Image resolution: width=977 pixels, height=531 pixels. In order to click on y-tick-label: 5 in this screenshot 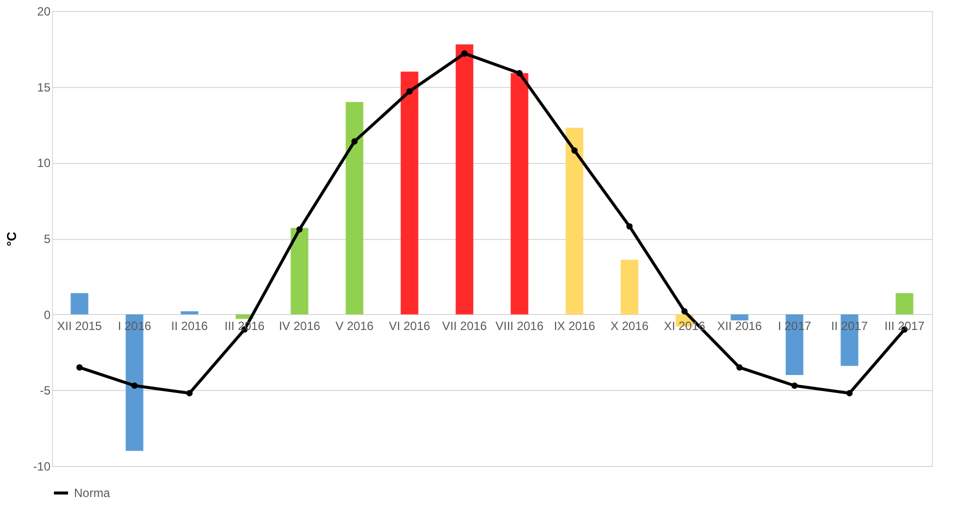, I will do `click(47, 239)`.